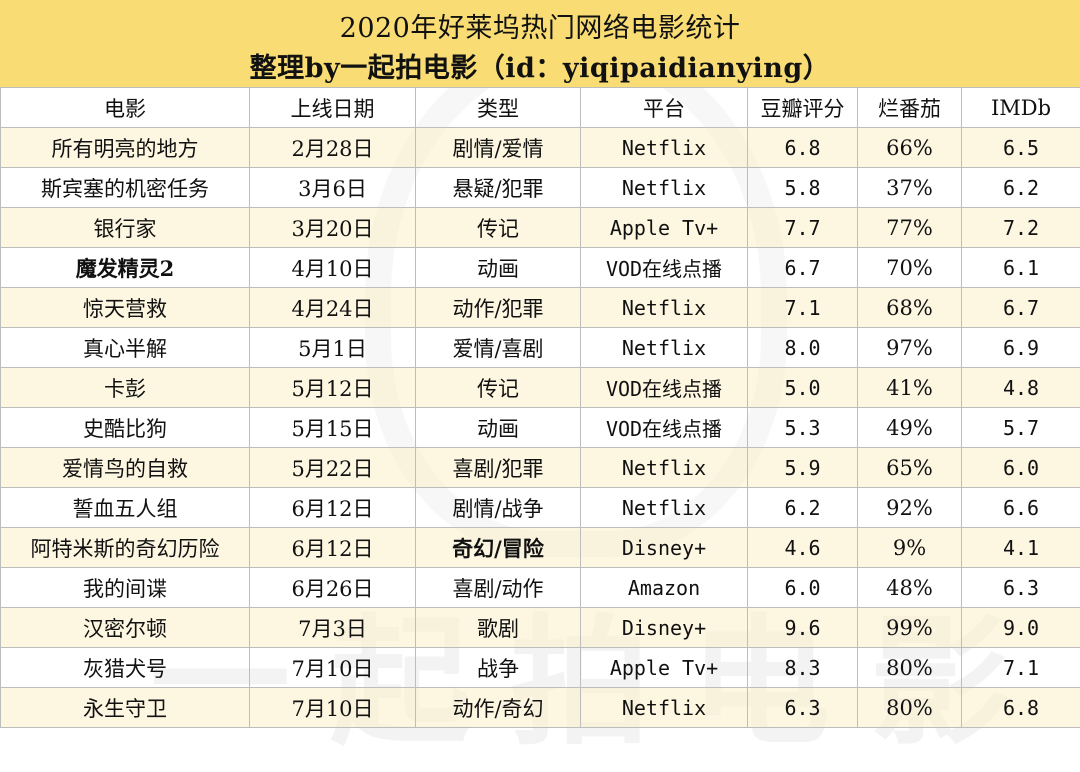  I want to click on douban-score-cell: 6.0, so click(803, 588).